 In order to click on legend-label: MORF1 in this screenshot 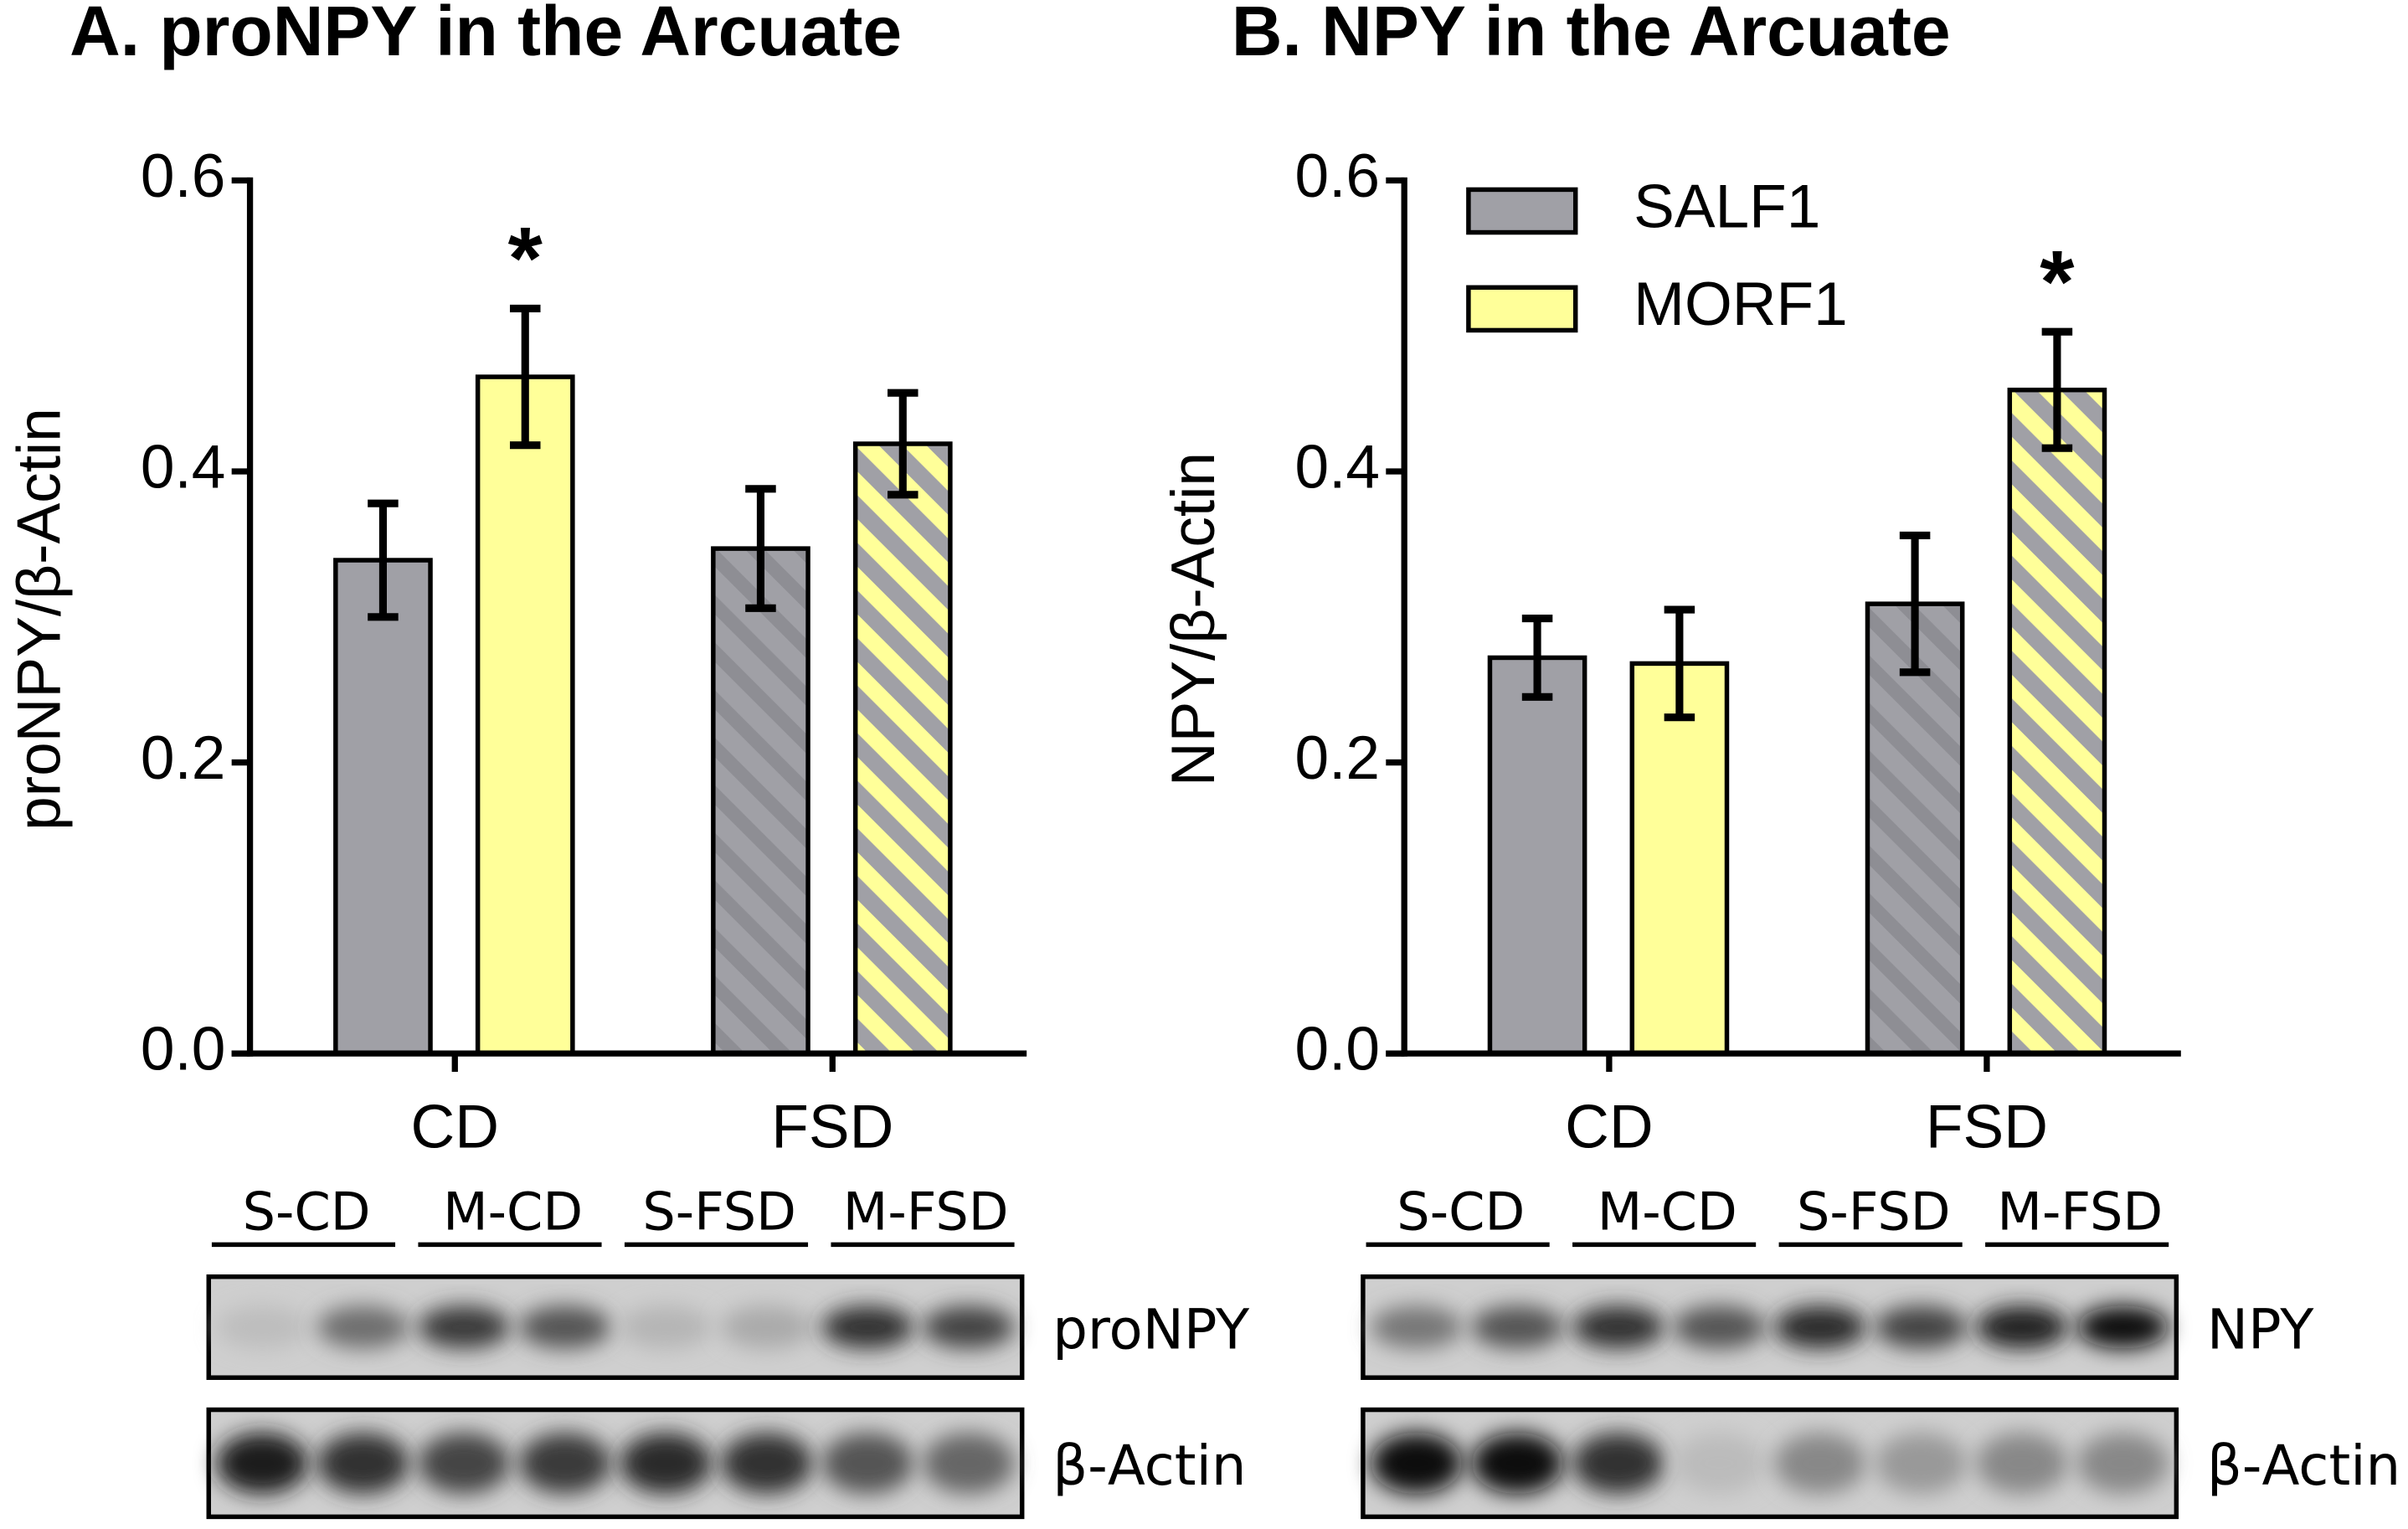, I will do `click(1741, 304)`.